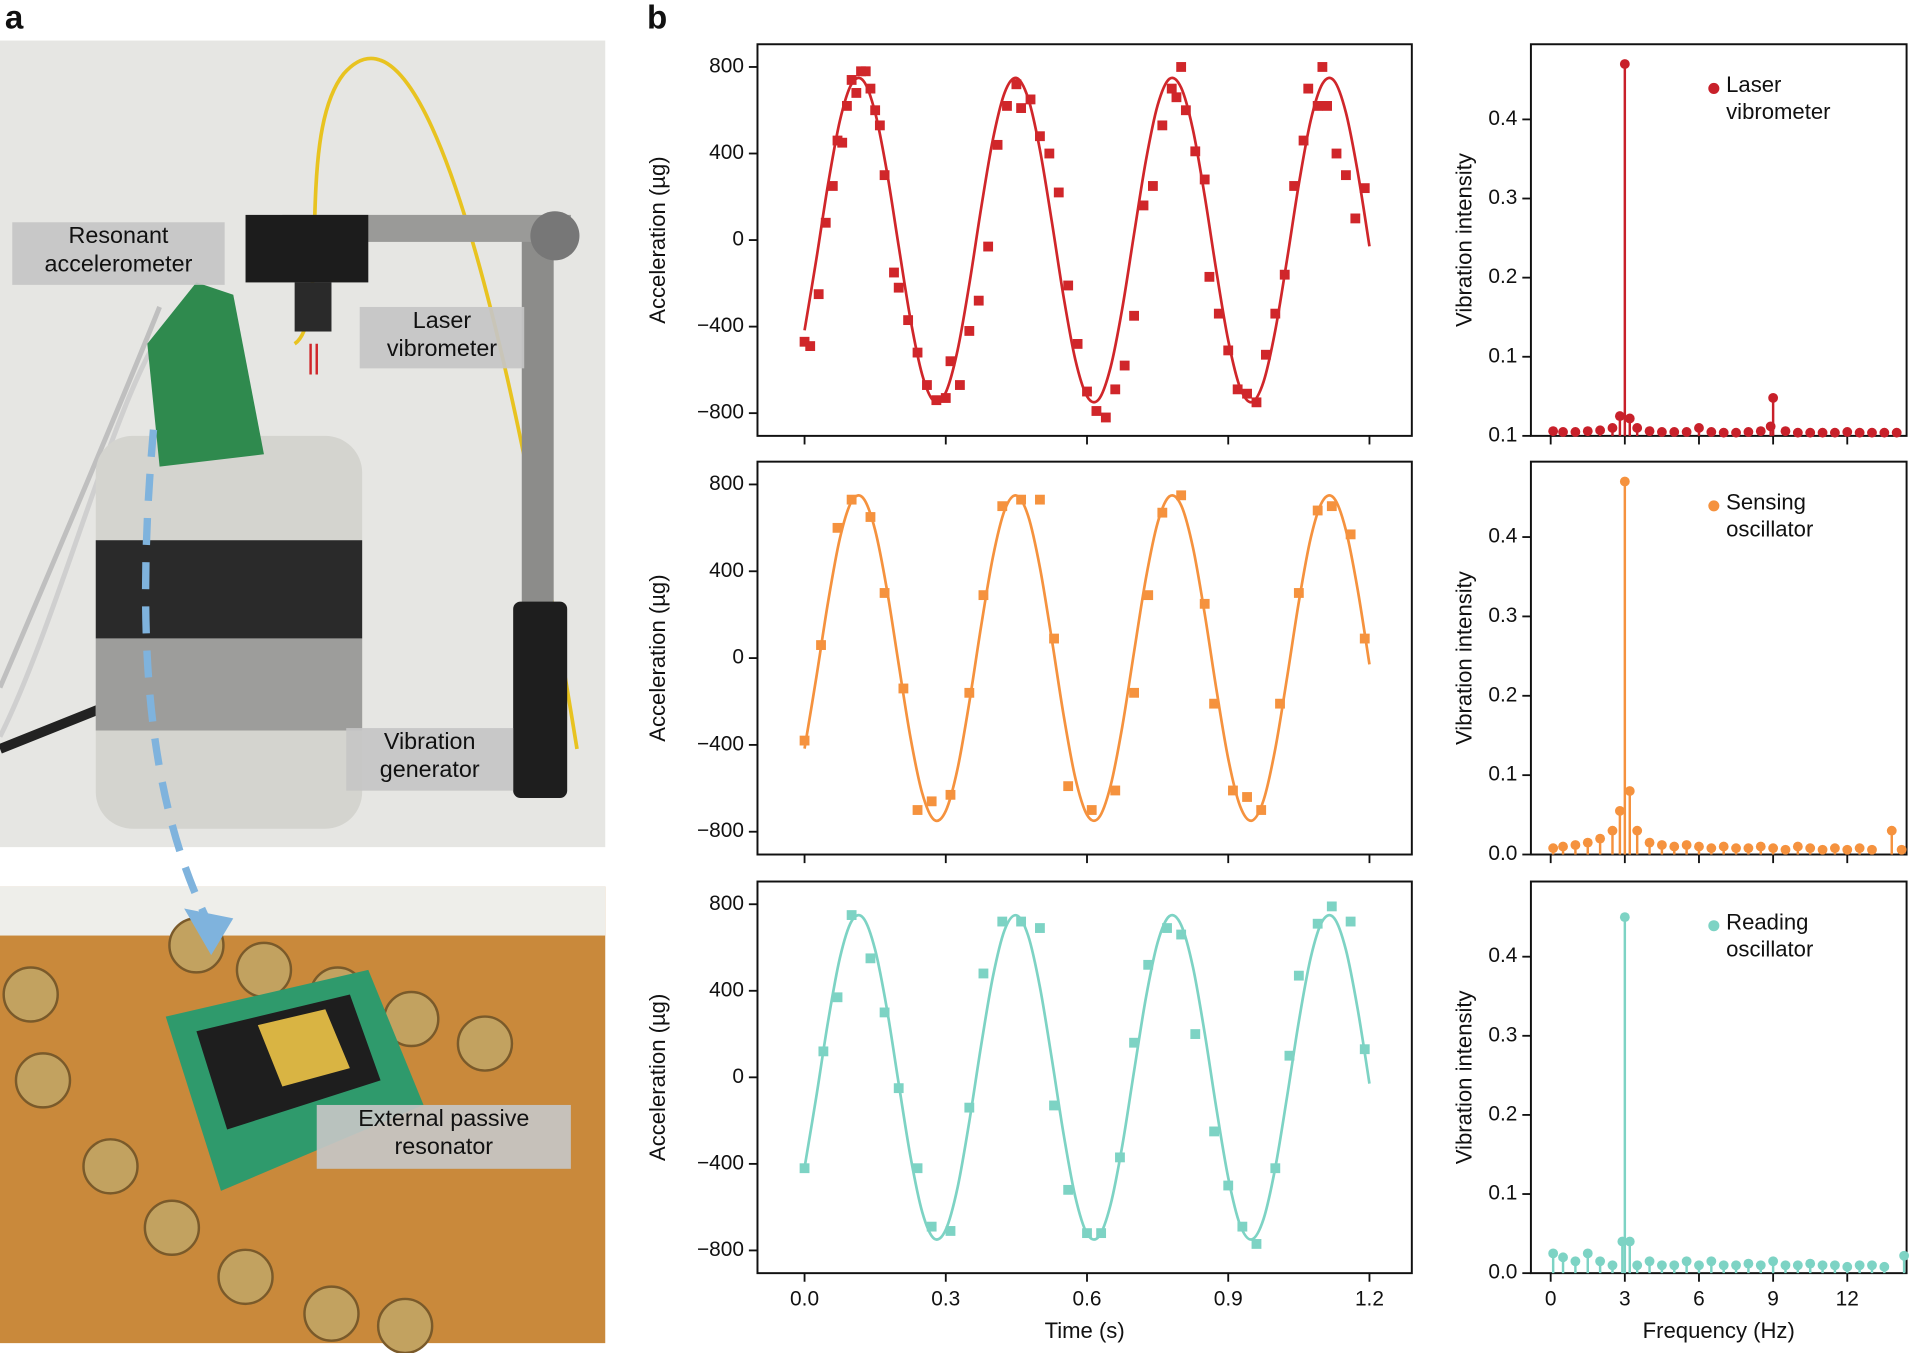 This screenshot has width=1925, height=1353. Describe the element at coordinates (1773, 1299) in the screenshot. I see `x-tick-label: 9` at that location.